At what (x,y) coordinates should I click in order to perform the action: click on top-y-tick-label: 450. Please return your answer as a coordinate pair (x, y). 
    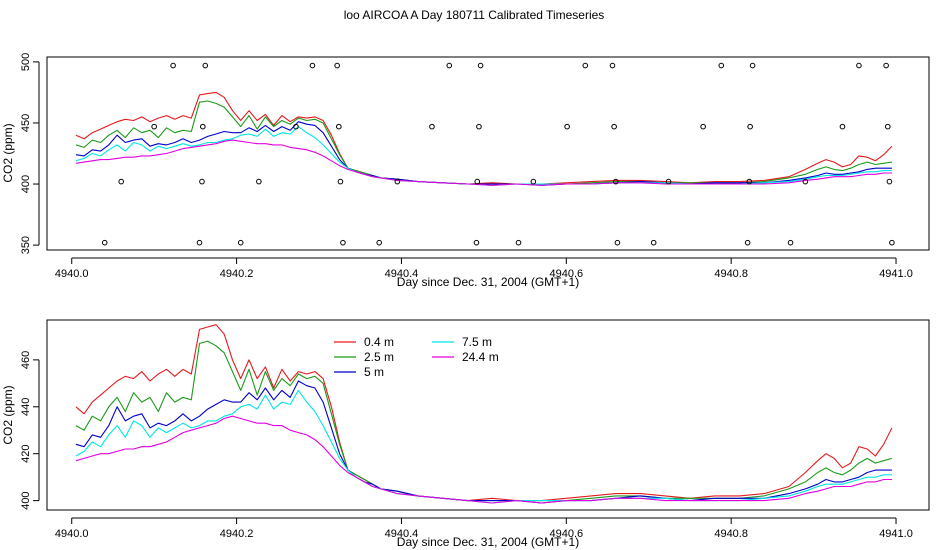
    Looking at the image, I should click on (26, 123).